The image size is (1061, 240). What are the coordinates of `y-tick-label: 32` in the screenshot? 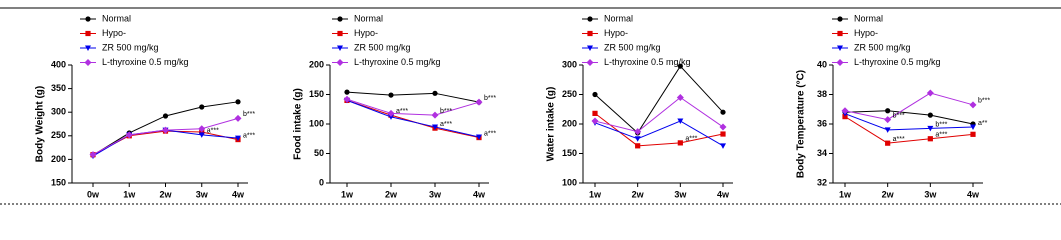 It's located at (822, 182).